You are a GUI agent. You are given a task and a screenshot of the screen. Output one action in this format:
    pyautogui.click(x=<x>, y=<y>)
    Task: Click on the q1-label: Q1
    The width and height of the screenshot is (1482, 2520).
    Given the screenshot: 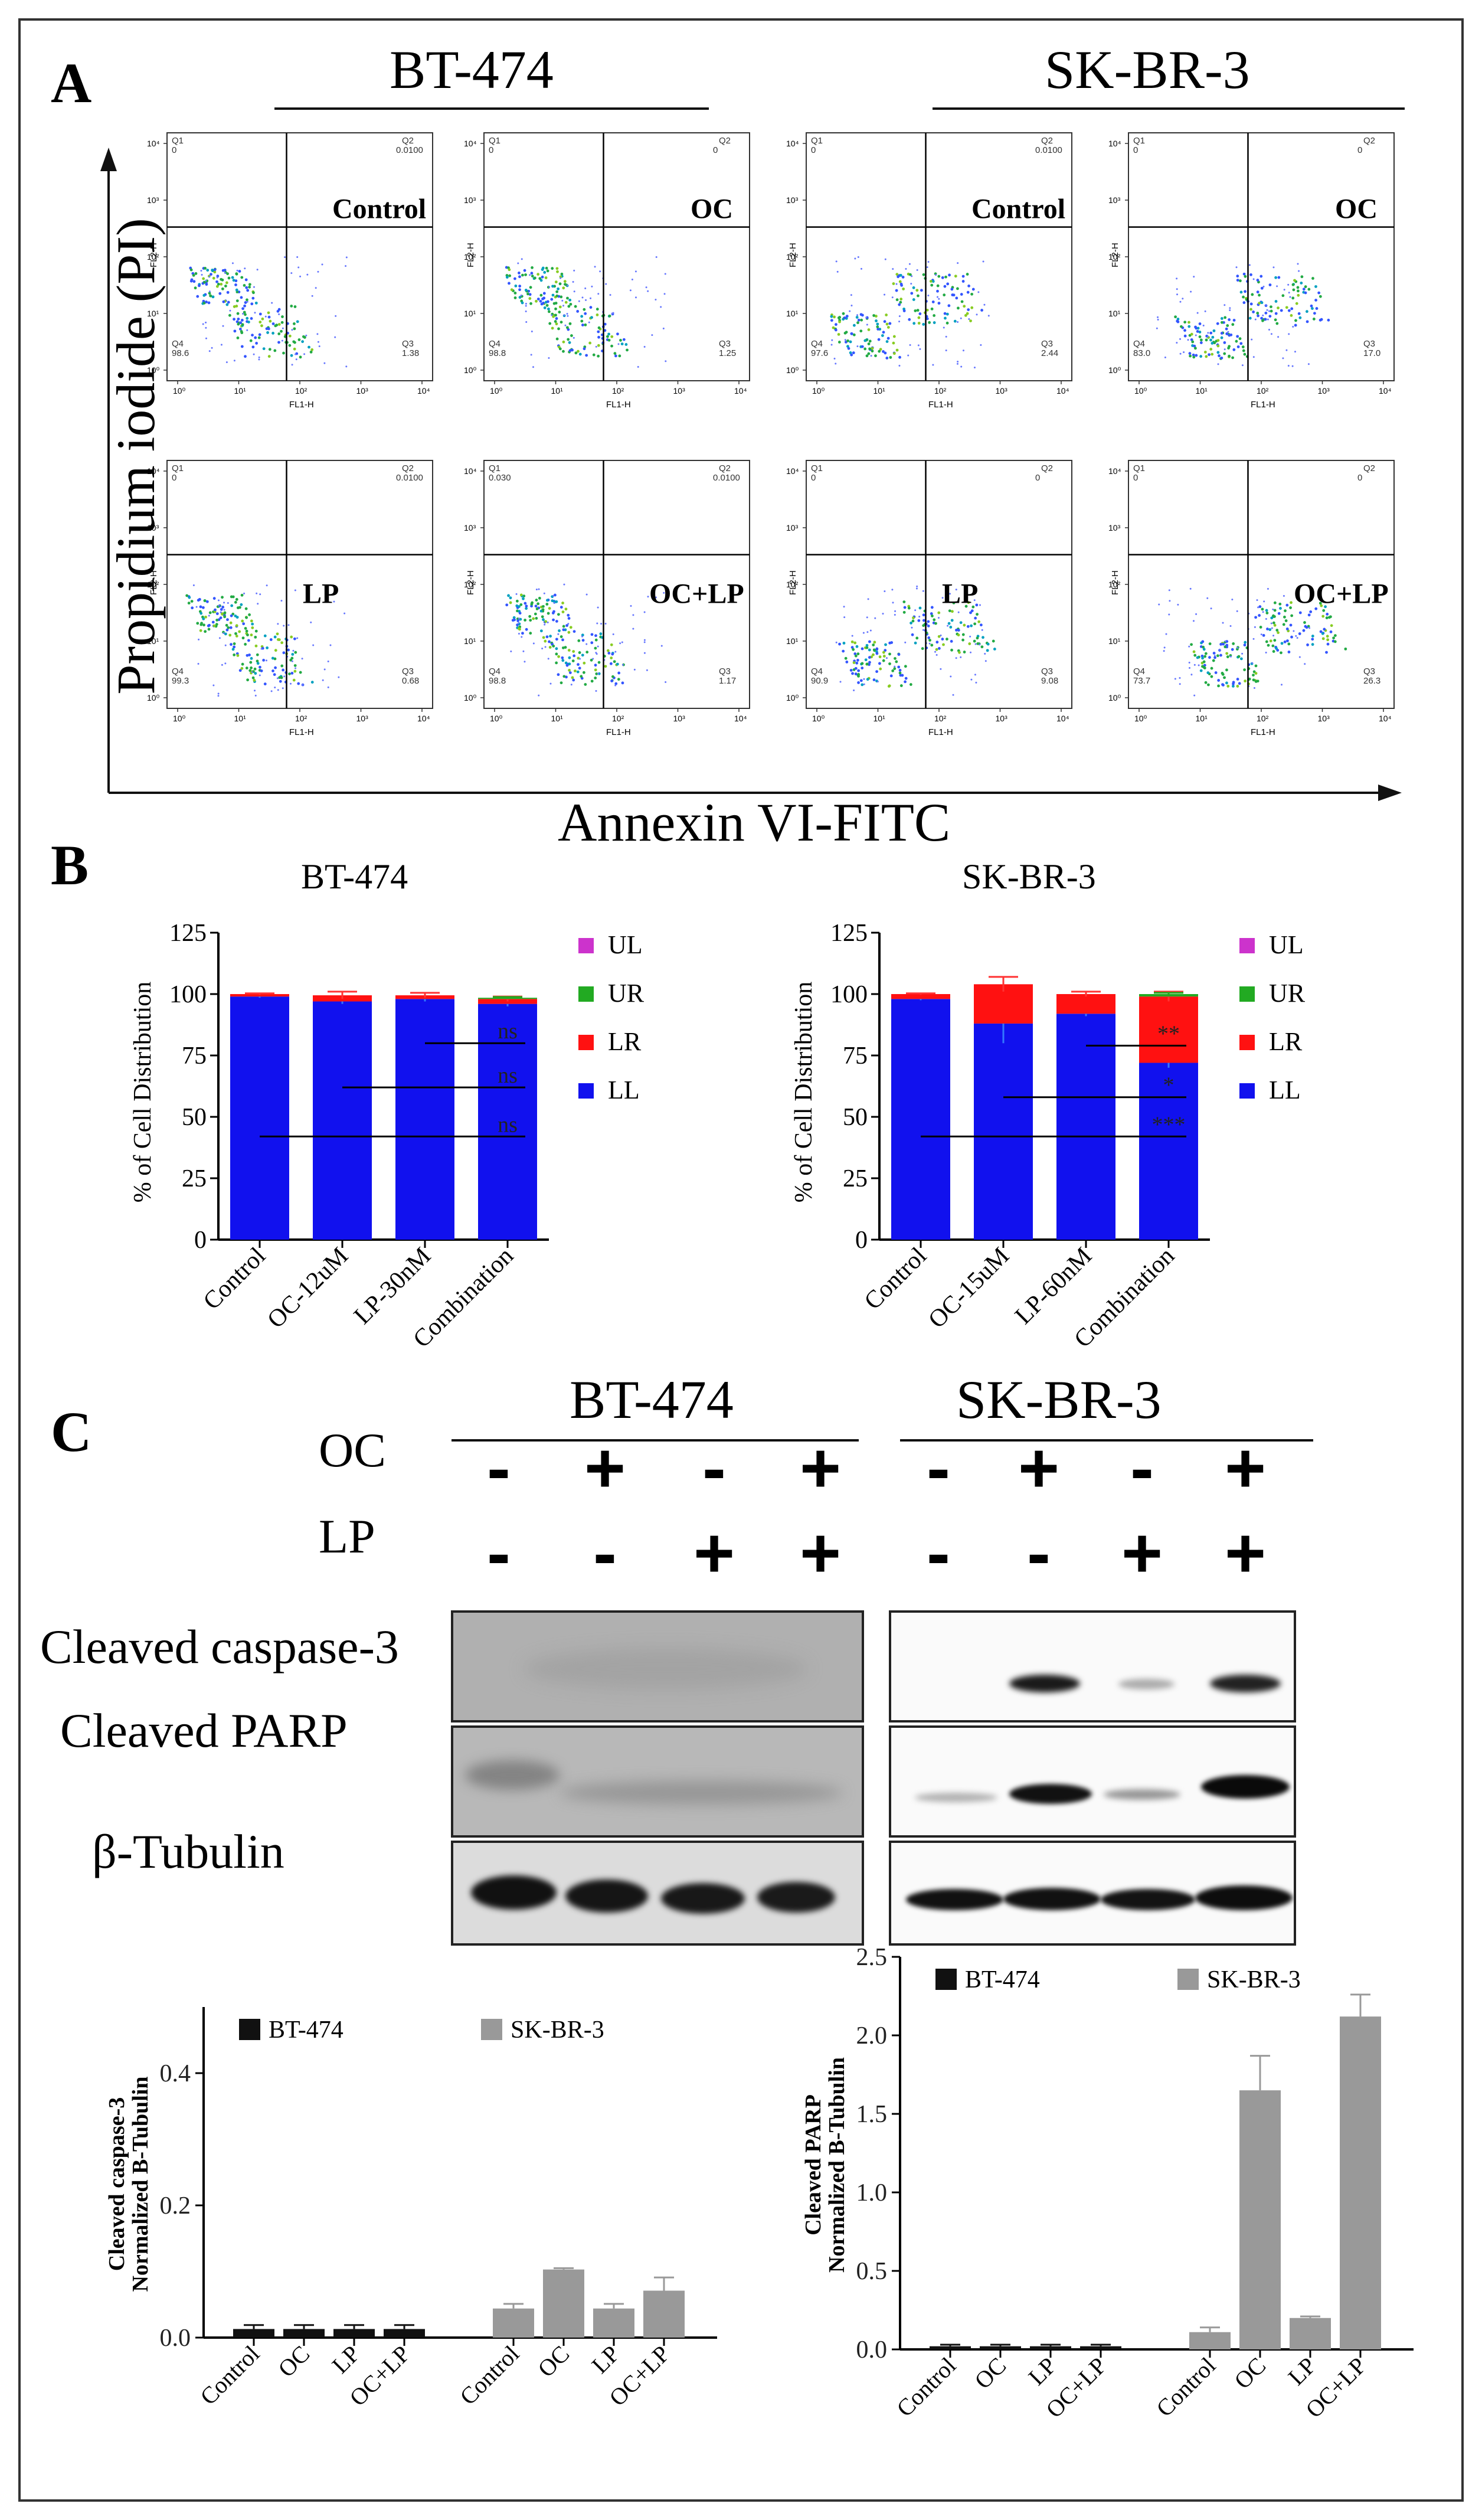 What is the action you would take?
    pyautogui.click(x=178, y=468)
    